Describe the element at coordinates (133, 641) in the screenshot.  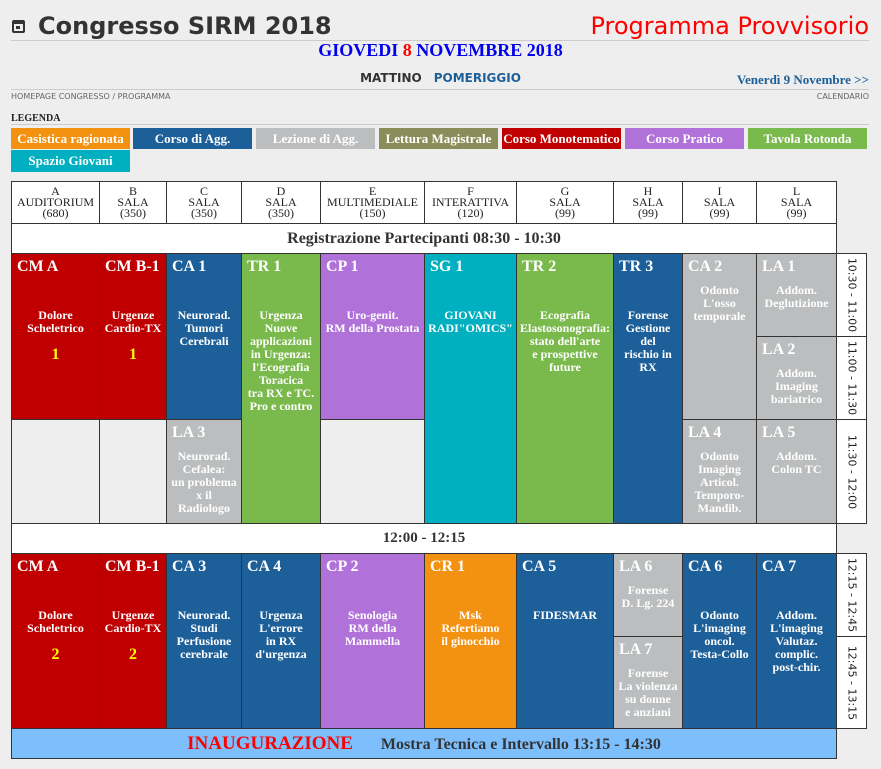
I see `session-cell: CM B-1 Urgenze Cardio-TX 2` at that location.